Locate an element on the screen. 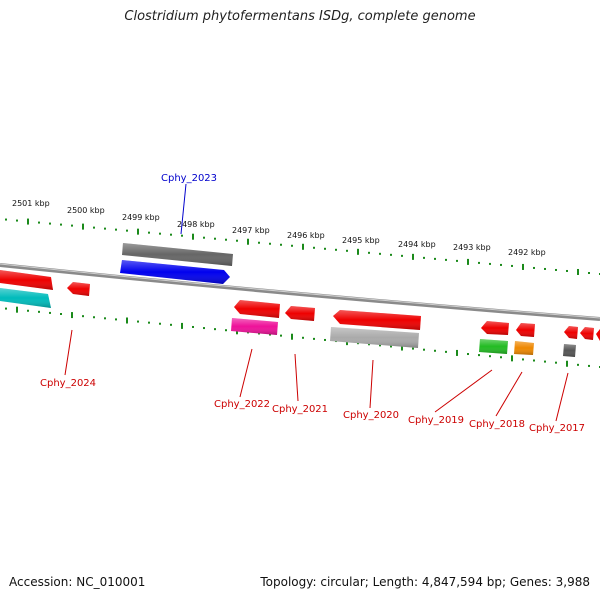 The height and width of the screenshot is (600, 600). feature-red-cds-2017b is located at coordinates (587, 333).